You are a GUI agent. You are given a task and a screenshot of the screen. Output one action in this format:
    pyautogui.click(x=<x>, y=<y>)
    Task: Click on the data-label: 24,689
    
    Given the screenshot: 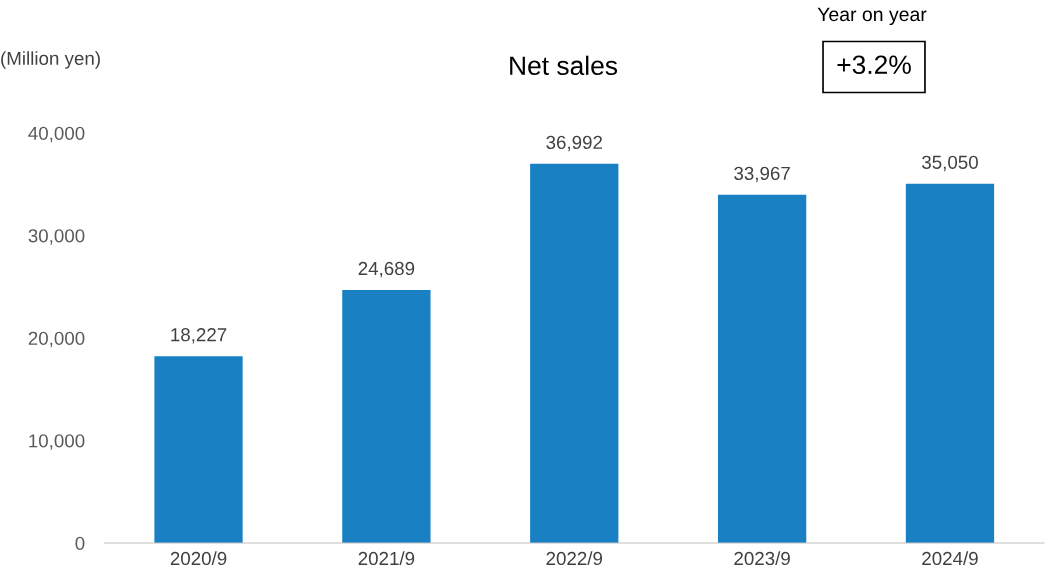 What is the action you would take?
    pyautogui.click(x=386, y=269)
    